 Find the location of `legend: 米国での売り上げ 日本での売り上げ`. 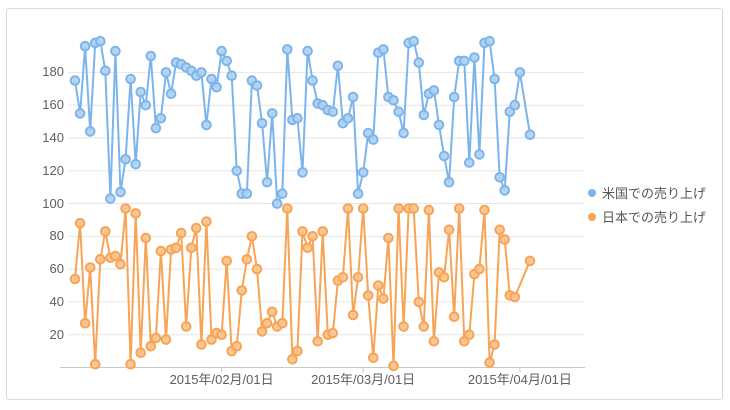

legend: 米国での売り上げ 日本での売り上げ is located at coordinates (647, 208).